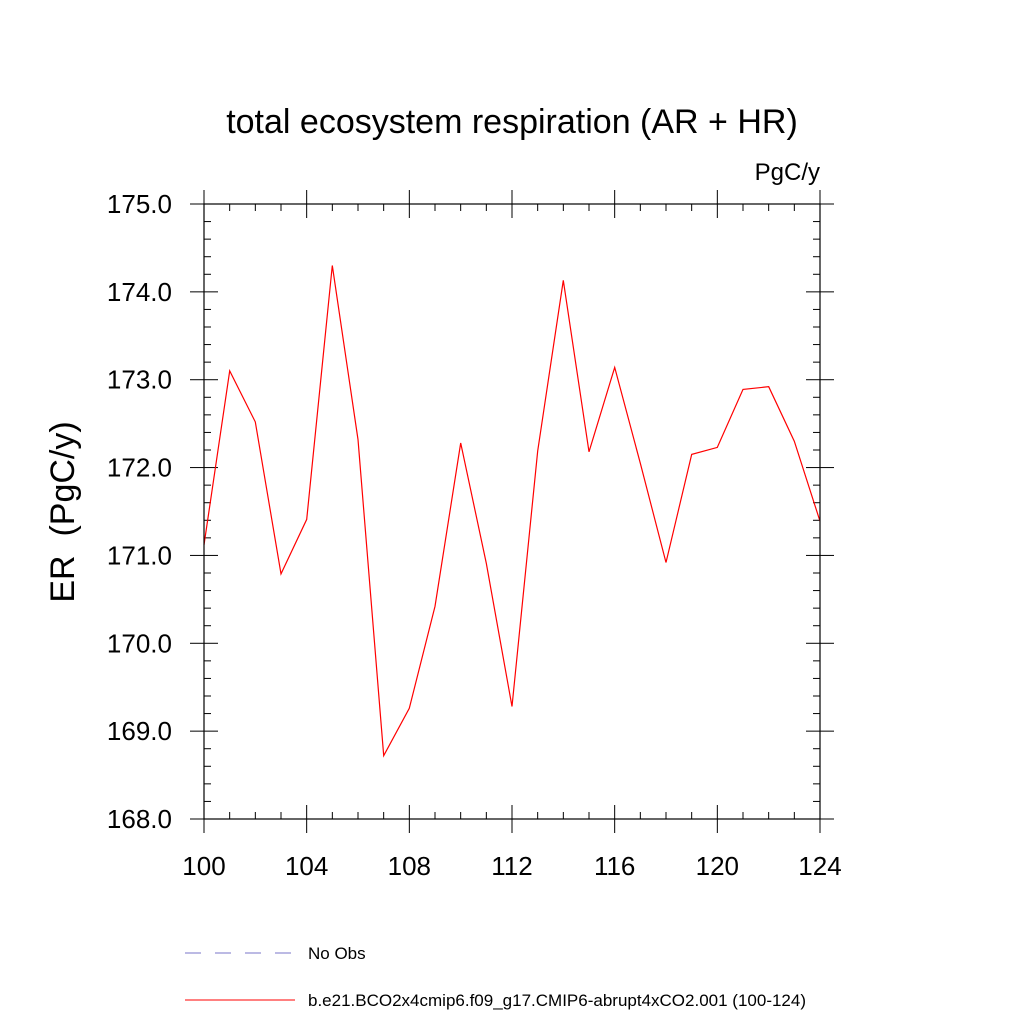 The width and height of the screenshot is (1024, 1024). Describe the element at coordinates (787, 172) in the screenshot. I see `units-label: PgC/y` at that location.